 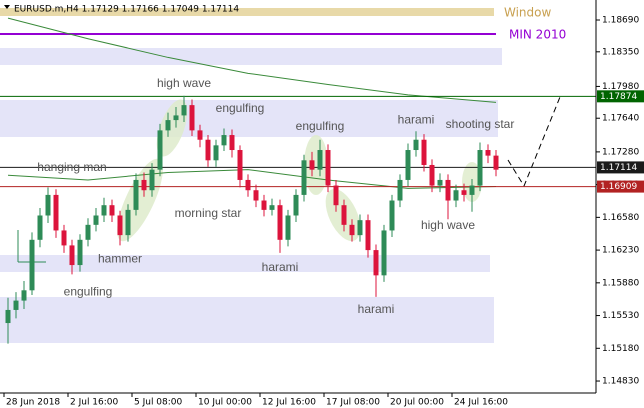 I want to click on y-tick-label: 1.16230, so click(x=620, y=251).